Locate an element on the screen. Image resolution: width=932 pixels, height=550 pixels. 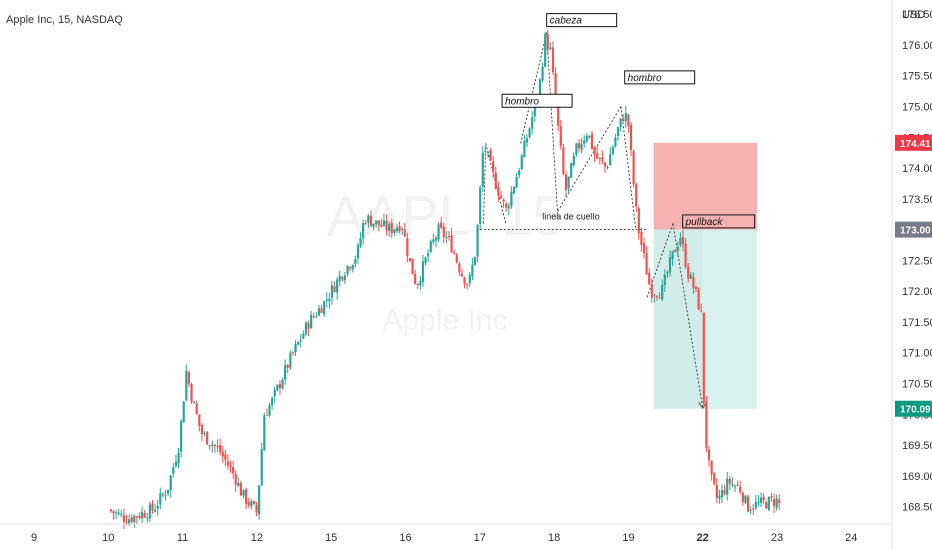
annotation-label: pullback is located at coordinates (704, 222).